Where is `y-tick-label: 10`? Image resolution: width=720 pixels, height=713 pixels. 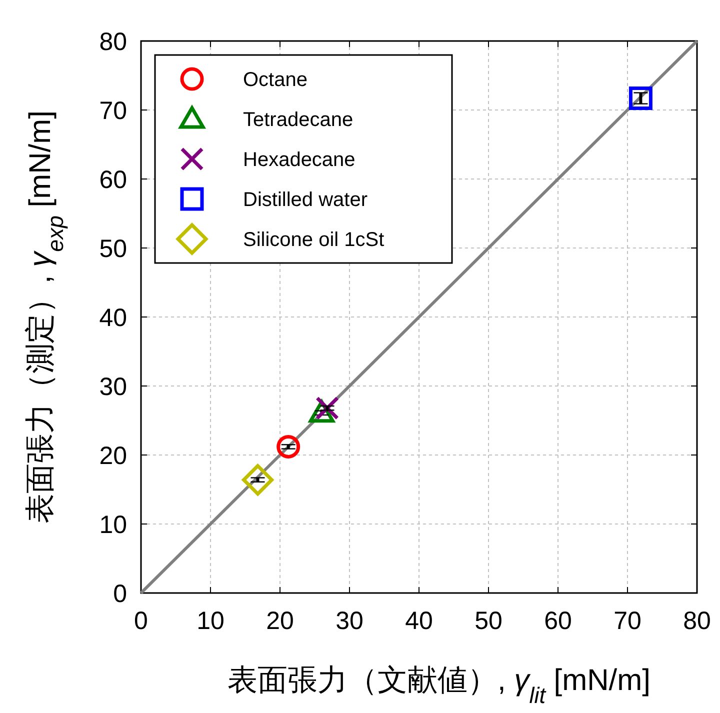 y-tick-label: 10 is located at coordinates (113, 525).